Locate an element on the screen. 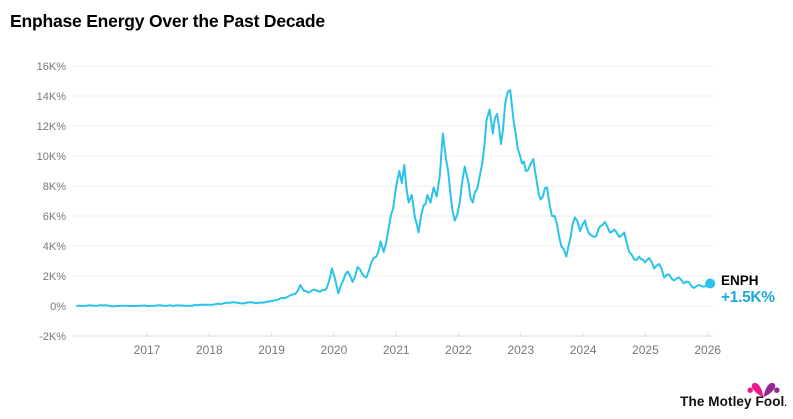  y-tick-label: 8K% is located at coordinates (54, 187).